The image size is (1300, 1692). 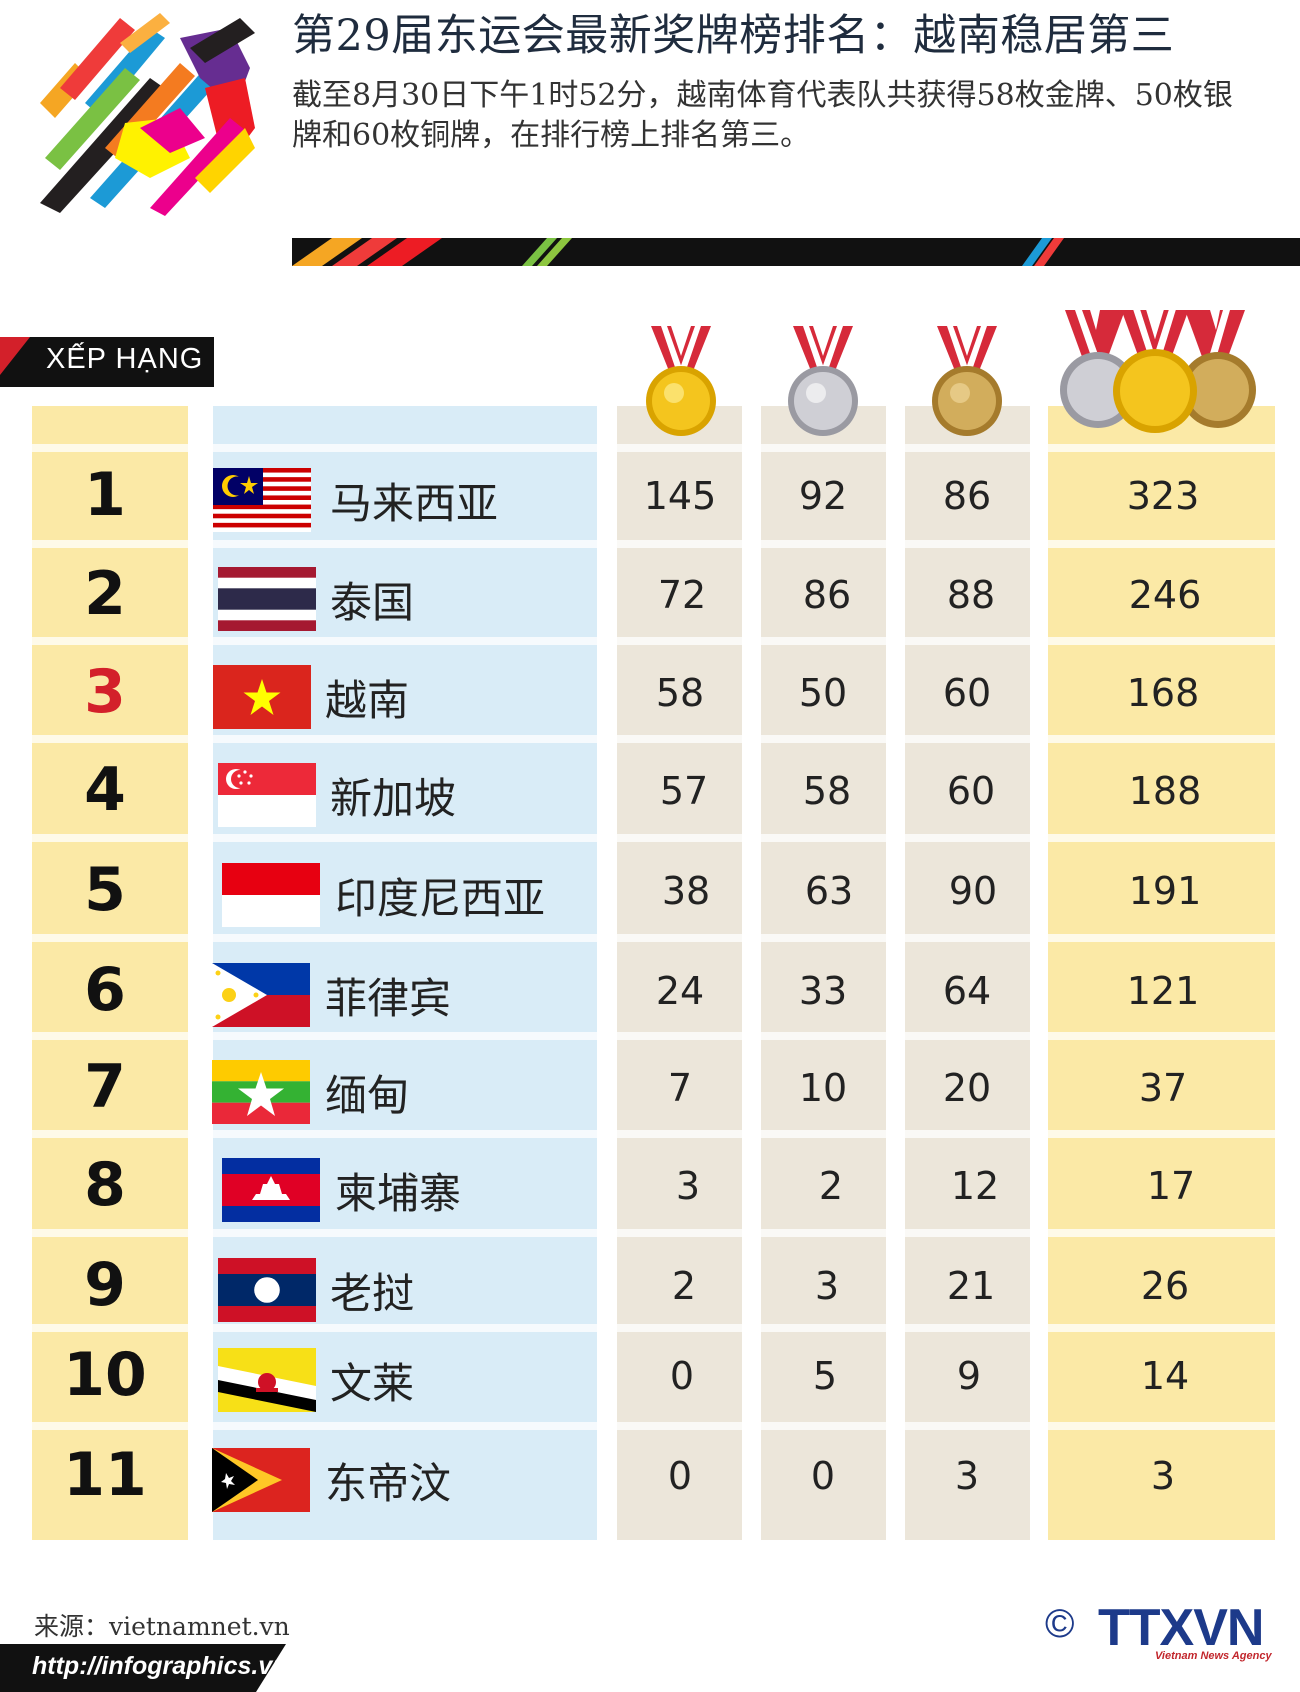 What do you see at coordinates (105, 1087) in the screenshot?
I see `rank-number: 7` at bounding box center [105, 1087].